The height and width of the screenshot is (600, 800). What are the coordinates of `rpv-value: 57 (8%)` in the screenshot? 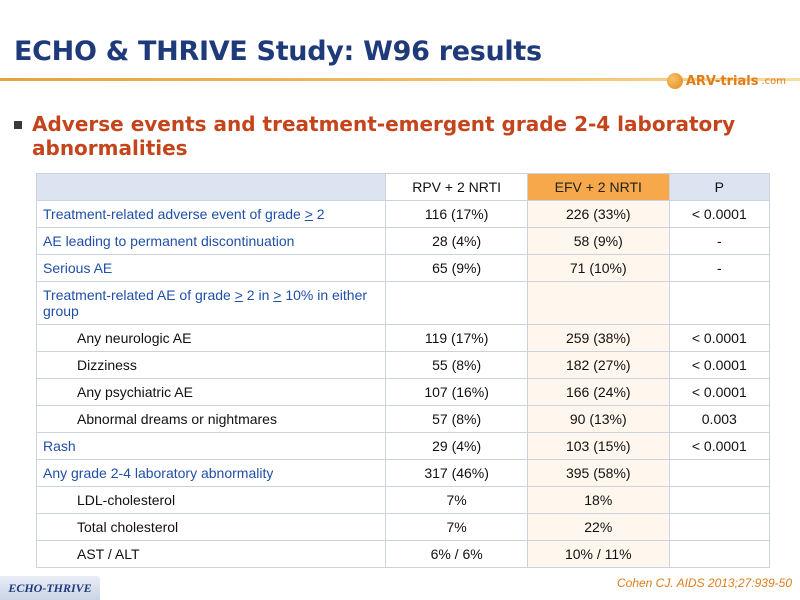 It's located at (456, 419).